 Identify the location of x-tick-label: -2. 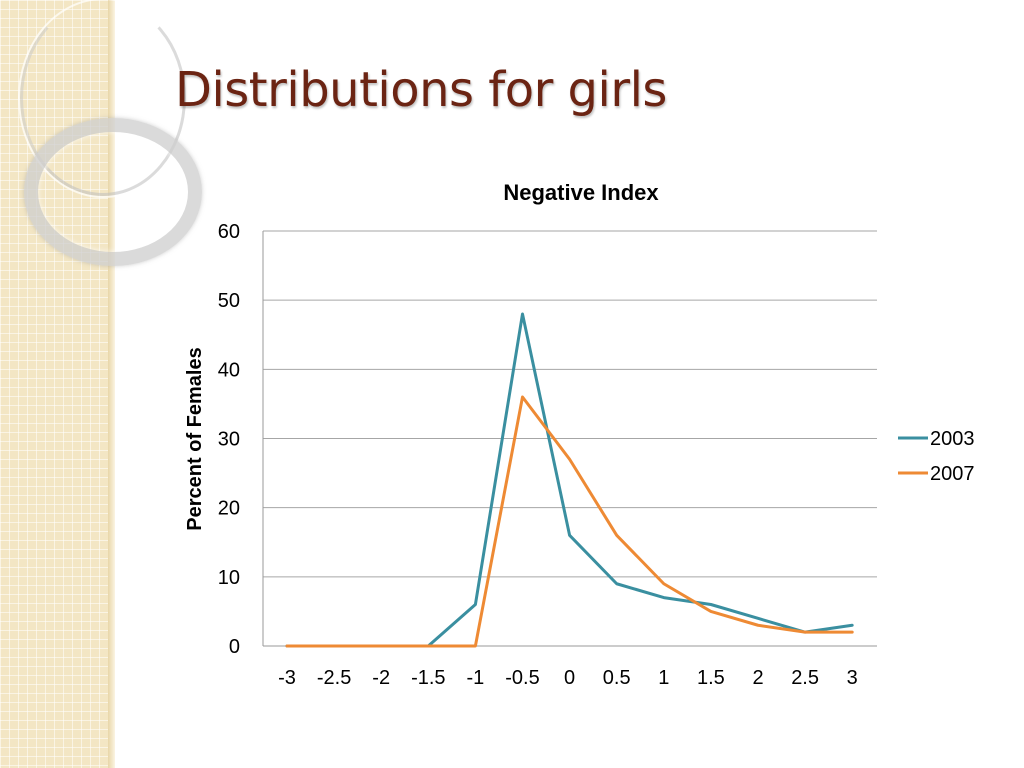
(381, 678).